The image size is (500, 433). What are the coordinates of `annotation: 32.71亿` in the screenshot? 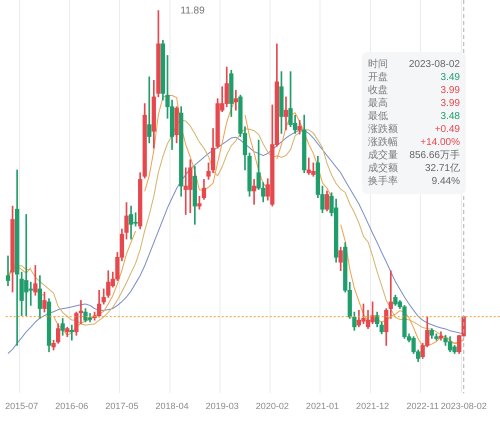 It's located at (442, 168).